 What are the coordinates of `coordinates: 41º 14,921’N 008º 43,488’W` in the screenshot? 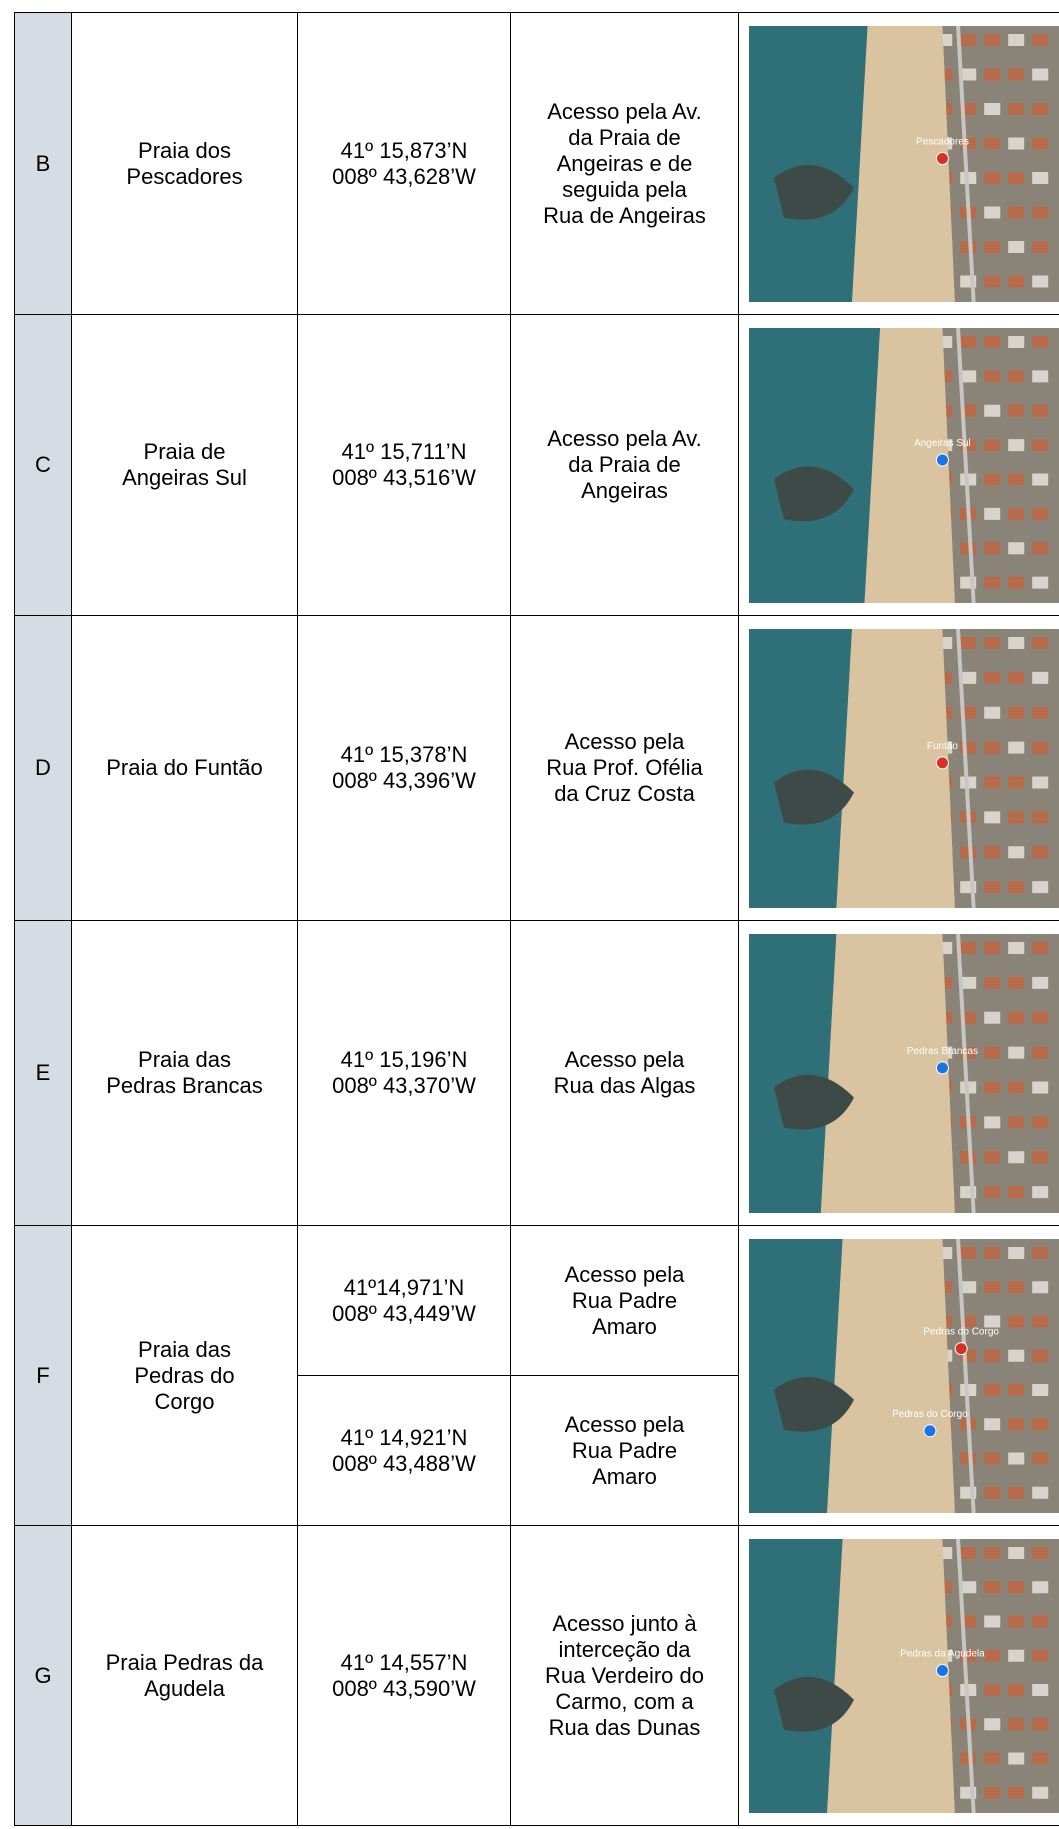 It's located at (404, 1450).